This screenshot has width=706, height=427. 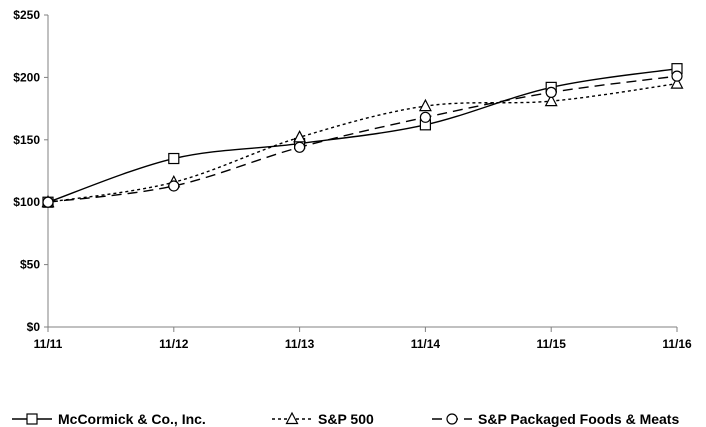 I want to click on legend-item: S&P Packaged Foods & Meats, so click(x=555, y=419).